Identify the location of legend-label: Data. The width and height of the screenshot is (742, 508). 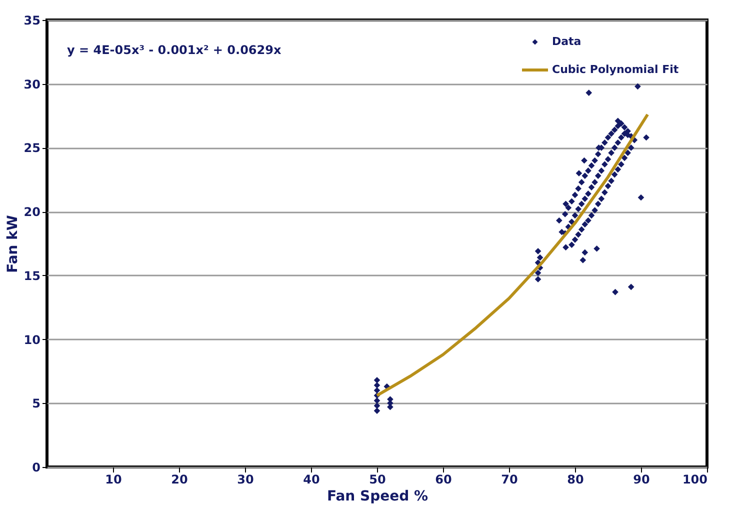
(567, 41).